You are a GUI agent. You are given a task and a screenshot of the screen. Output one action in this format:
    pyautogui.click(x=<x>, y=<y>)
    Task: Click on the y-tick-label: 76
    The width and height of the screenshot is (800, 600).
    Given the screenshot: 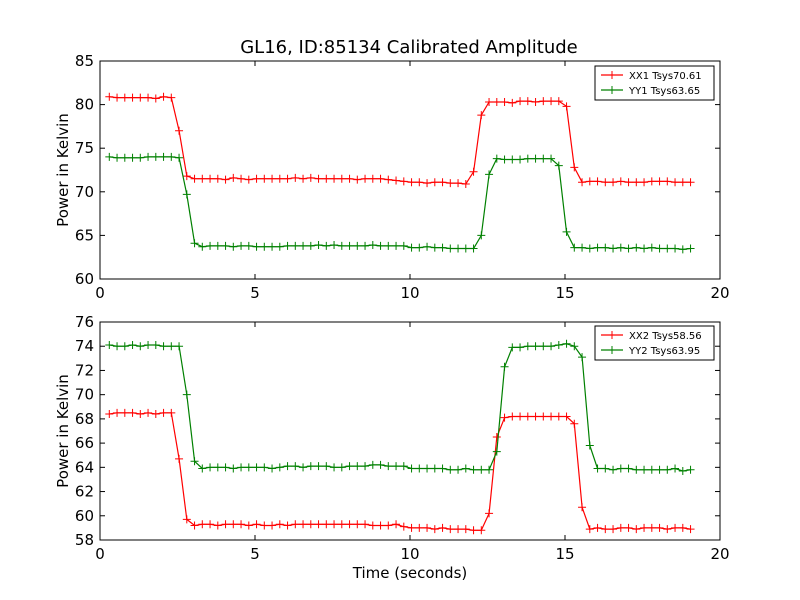 What is the action you would take?
    pyautogui.click(x=84, y=322)
    